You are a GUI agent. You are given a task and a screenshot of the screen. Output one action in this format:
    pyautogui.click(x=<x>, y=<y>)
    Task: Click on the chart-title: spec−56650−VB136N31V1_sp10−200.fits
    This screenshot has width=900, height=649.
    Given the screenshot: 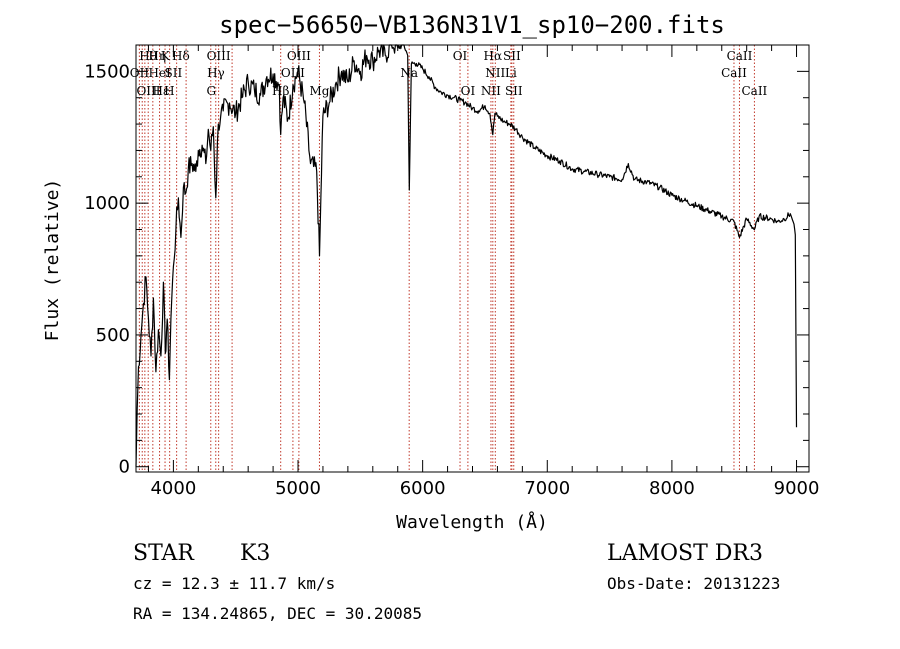 What is the action you would take?
    pyautogui.click(x=472, y=25)
    